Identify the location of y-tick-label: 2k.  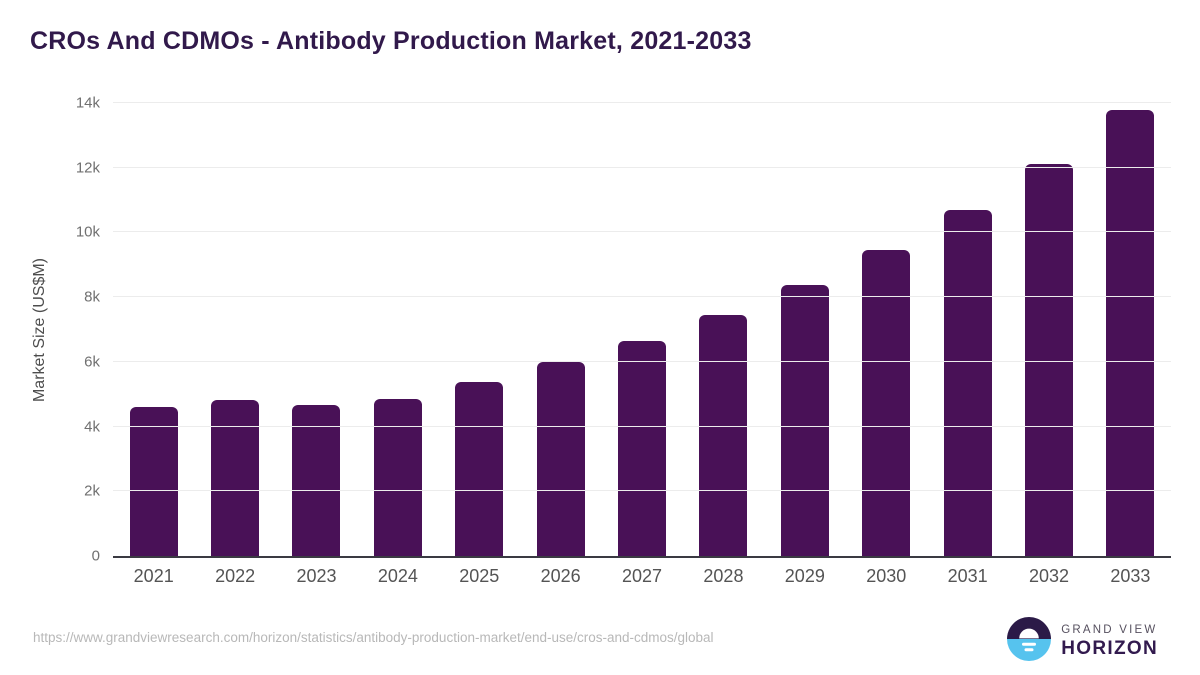
(92, 491).